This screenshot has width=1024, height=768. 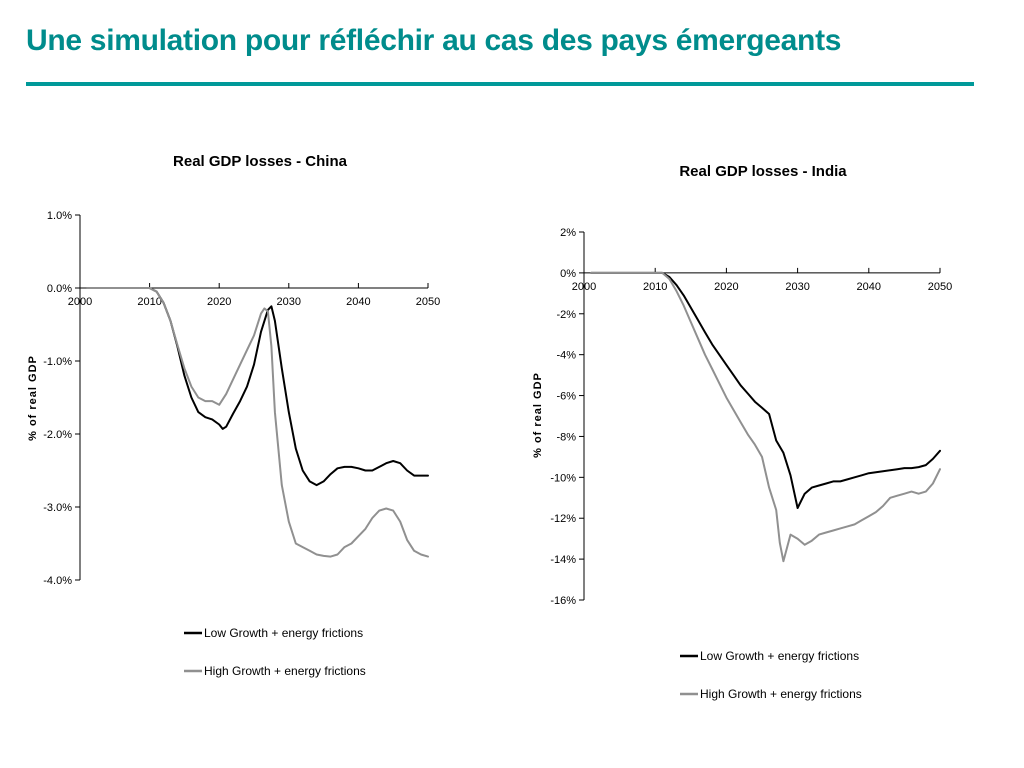 What do you see at coordinates (566, 397) in the screenshot?
I see `y-tick-label: -6%` at bounding box center [566, 397].